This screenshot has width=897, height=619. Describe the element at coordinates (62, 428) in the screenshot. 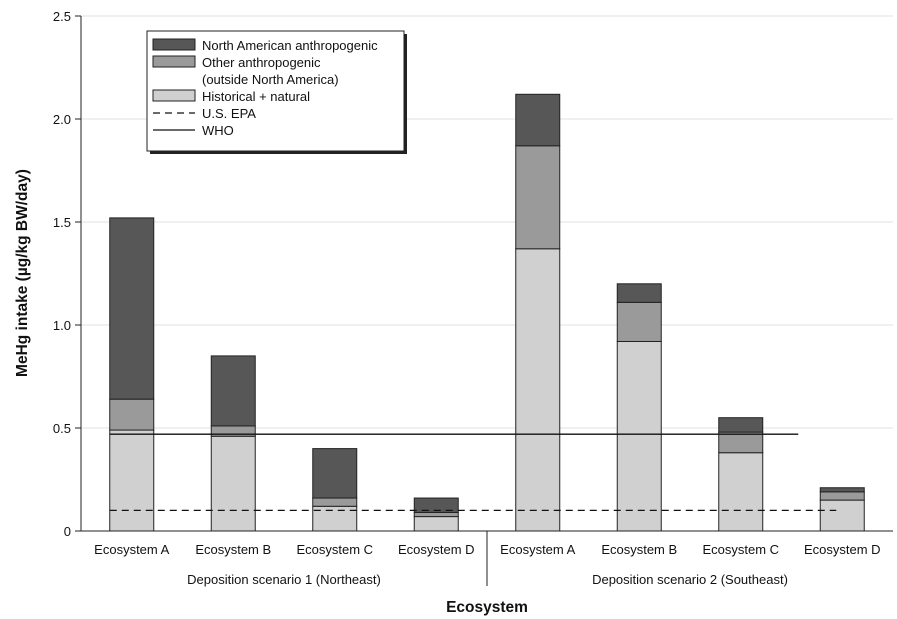

I see `y-tick-label: 0.5` at that location.